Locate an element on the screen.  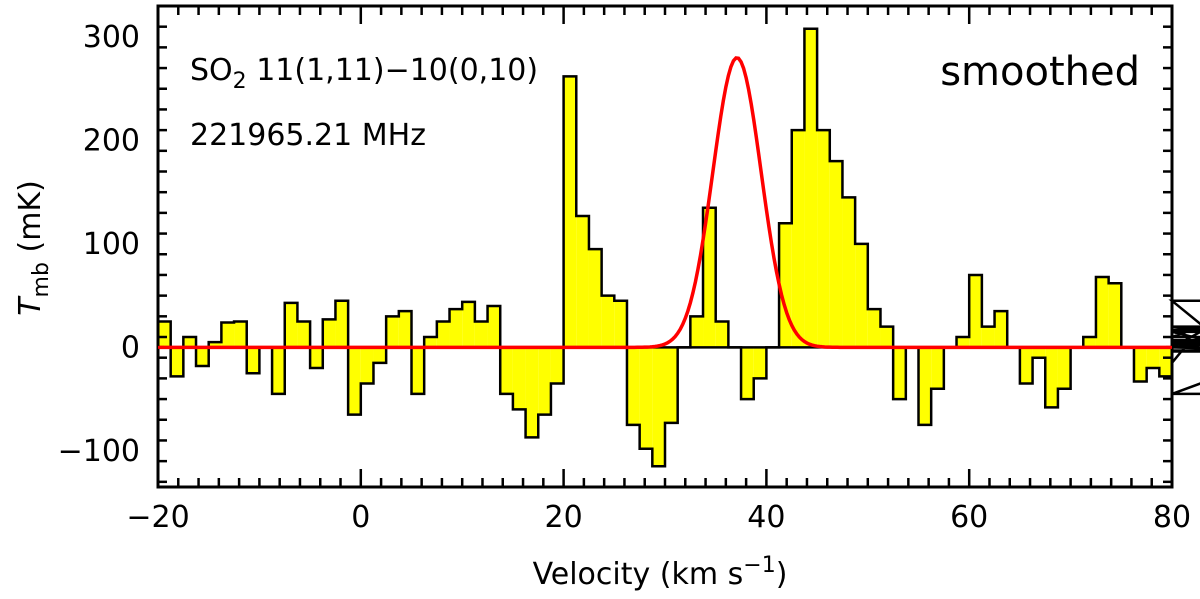
x-tick-label: 0 is located at coordinates (360, 517).